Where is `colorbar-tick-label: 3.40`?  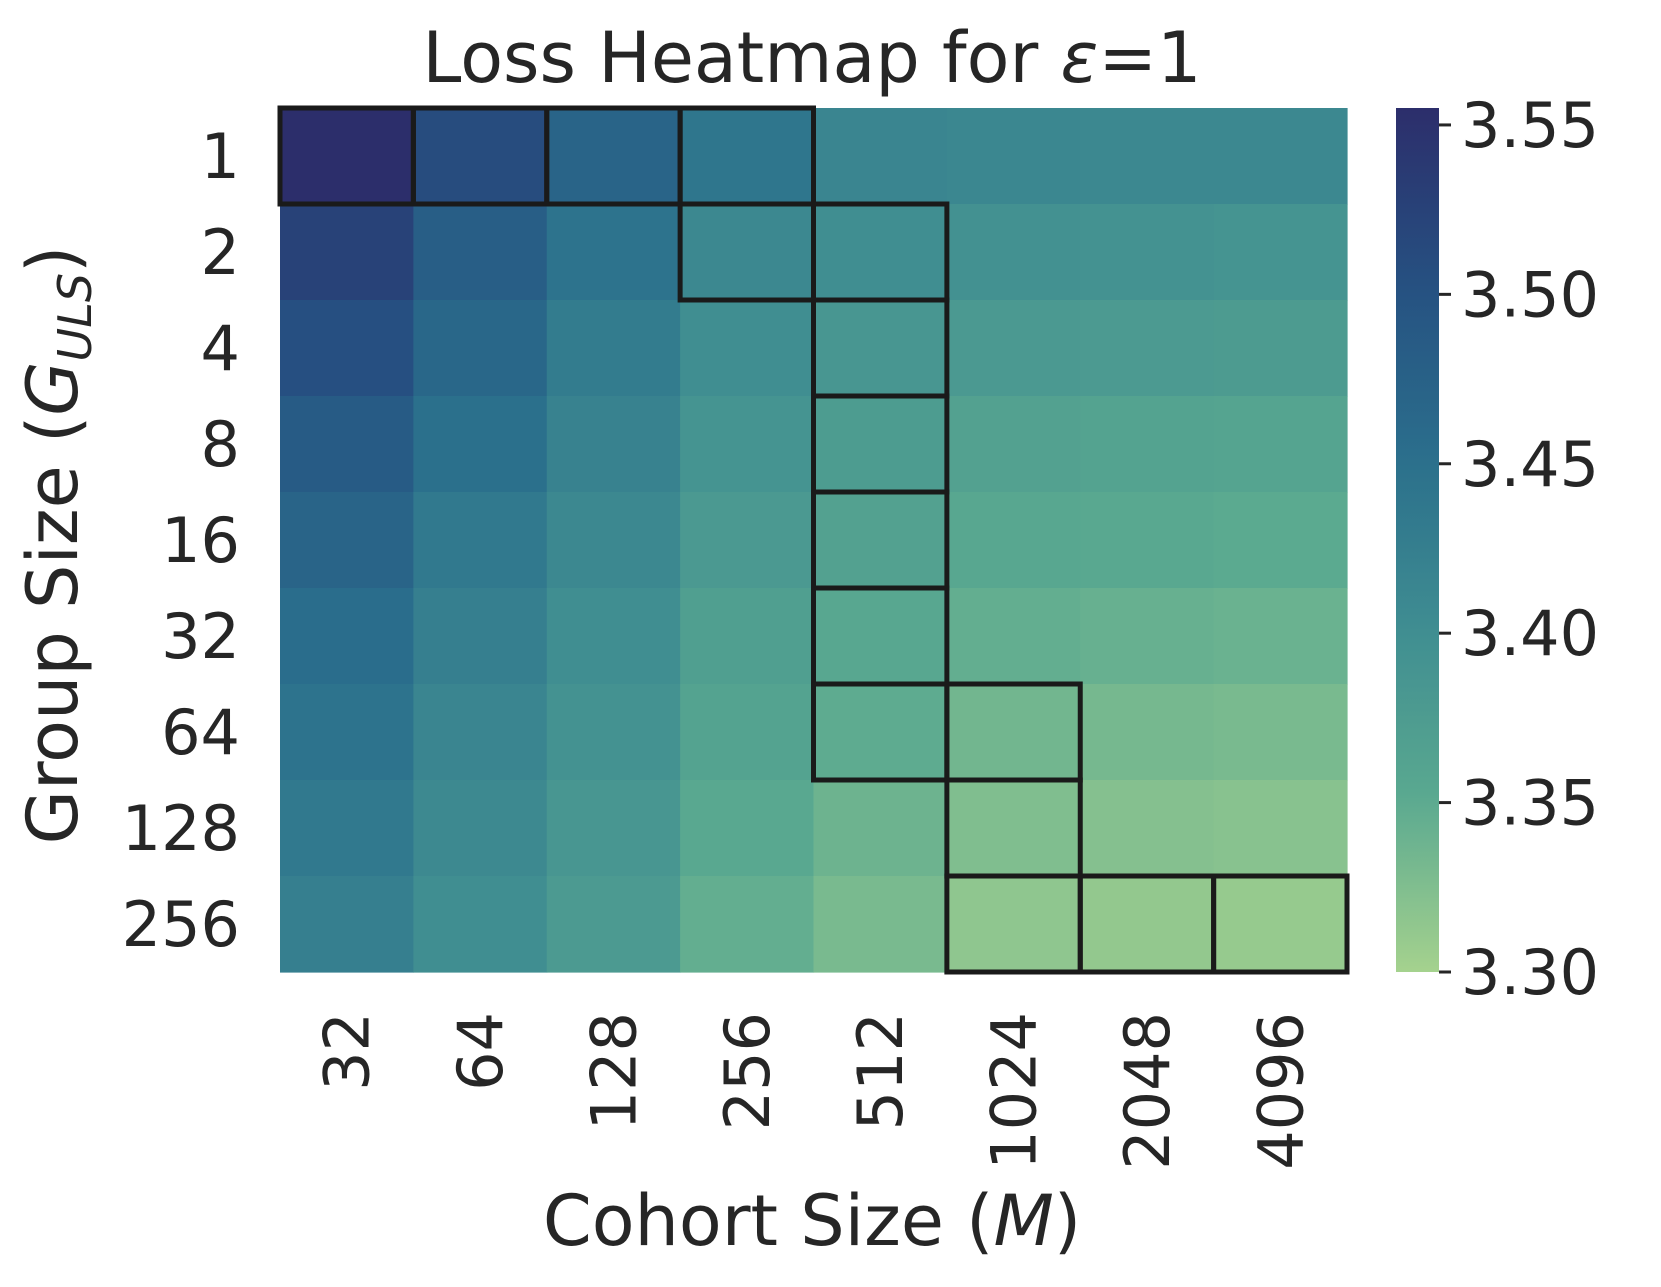
colorbar-tick-label: 3.40 is located at coordinates (1530, 633).